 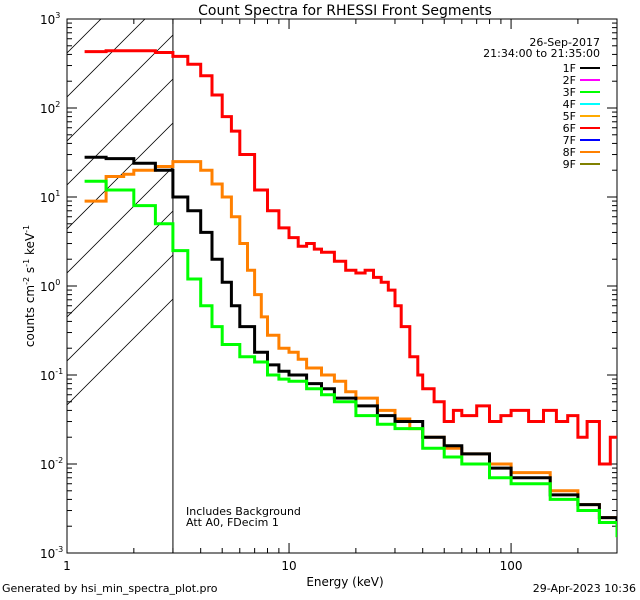 What do you see at coordinates (569, 128) in the screenshot?
I see `legend-label: 6F` at bounding box center [569, 128].